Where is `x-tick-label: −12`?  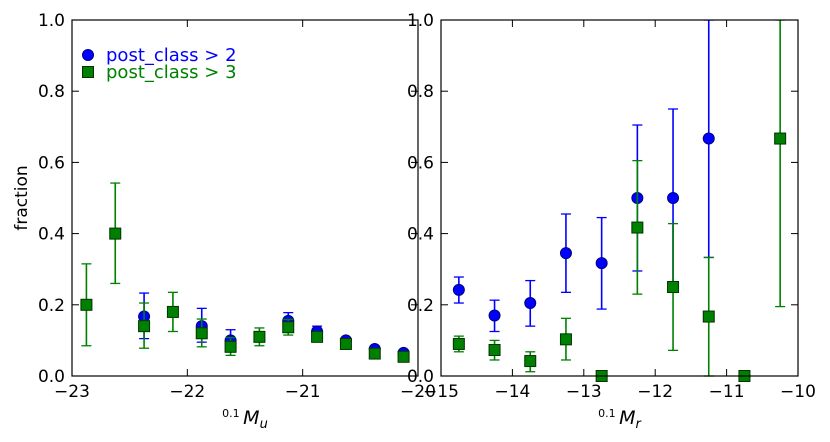
x-tick-label: −12 is located at coordinates (655, 392).